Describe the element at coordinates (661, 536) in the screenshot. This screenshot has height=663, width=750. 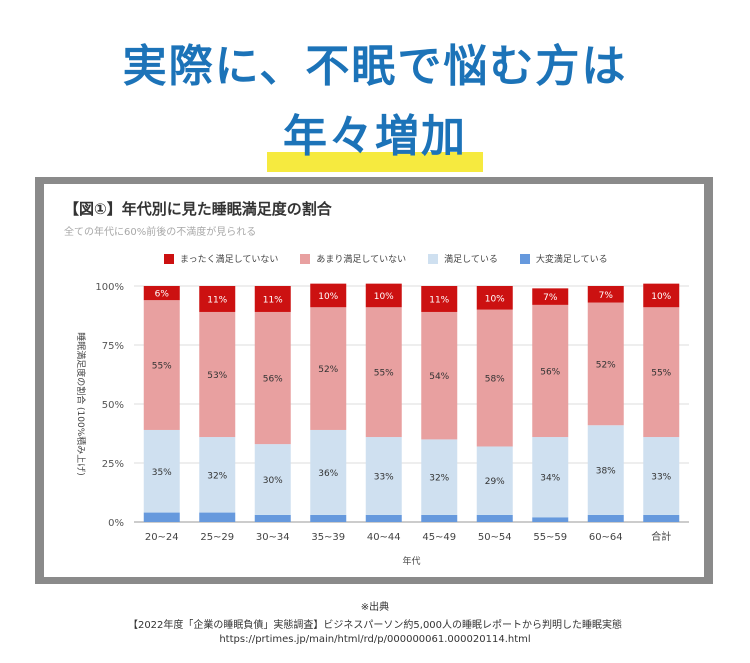
I see `x-tick-label: 合計` at that location.